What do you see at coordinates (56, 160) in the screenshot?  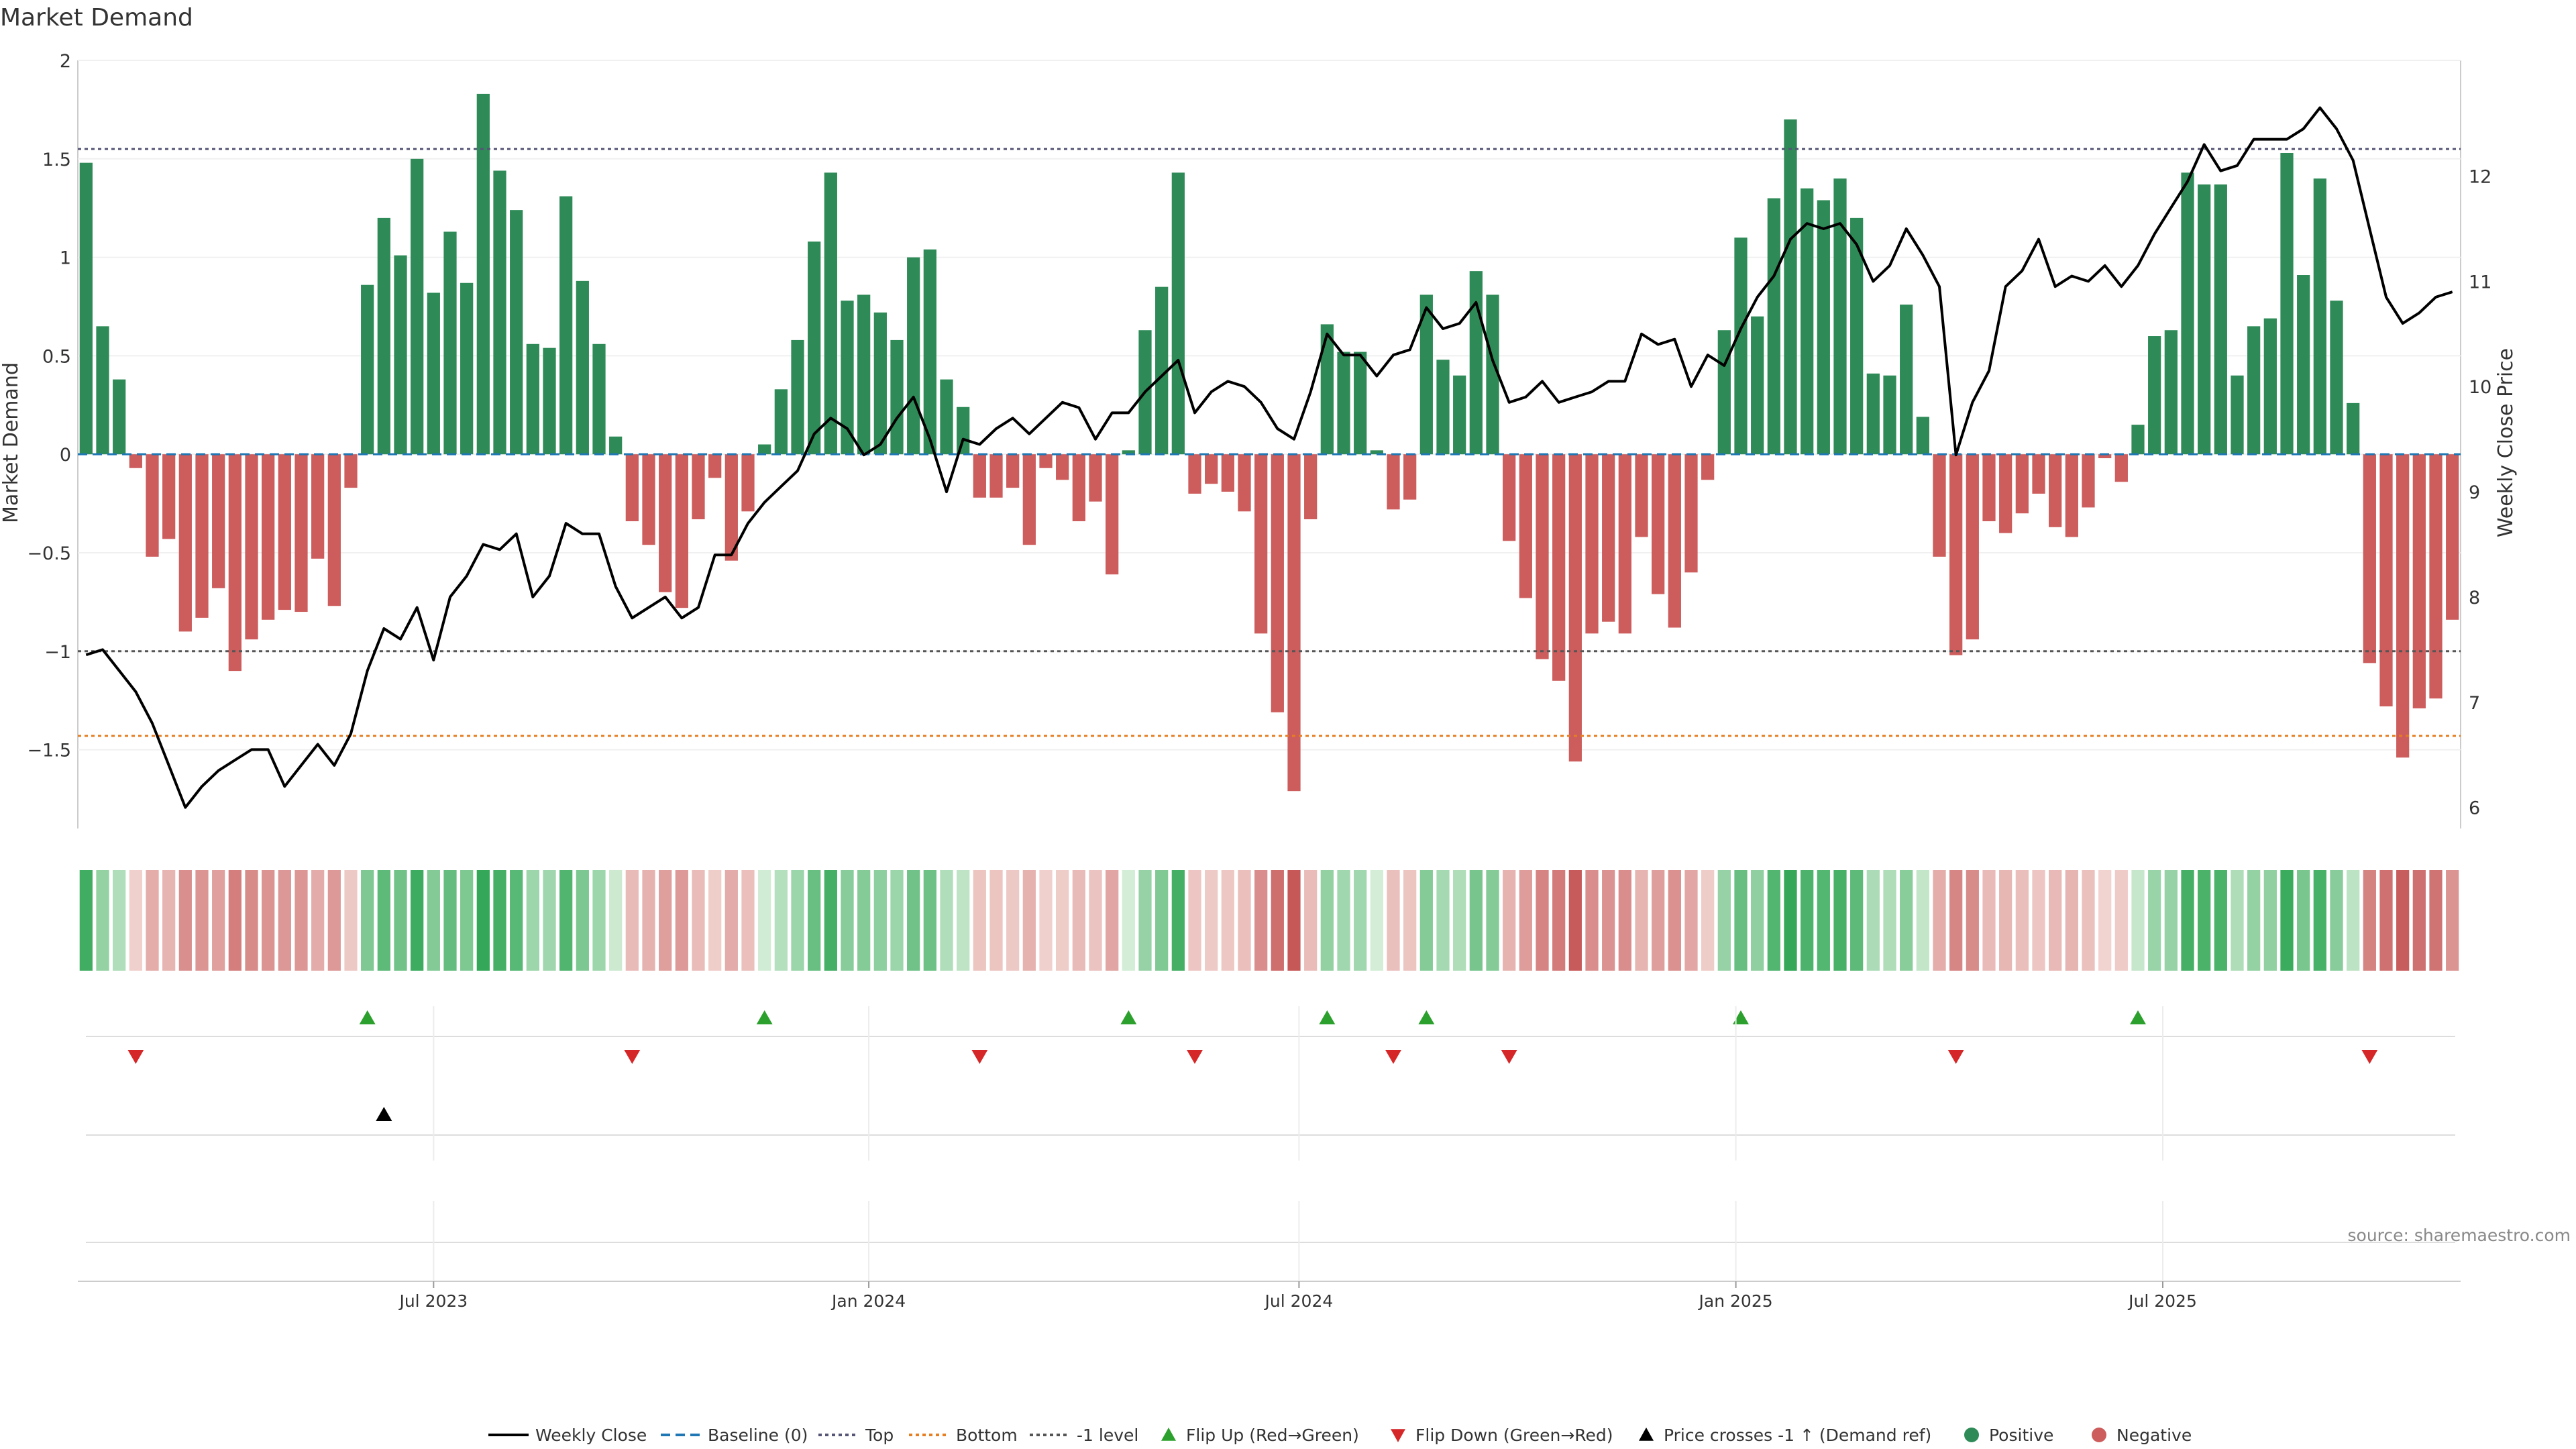 I see `y-tick-label: 1.5` at bounding box center [56, 160].